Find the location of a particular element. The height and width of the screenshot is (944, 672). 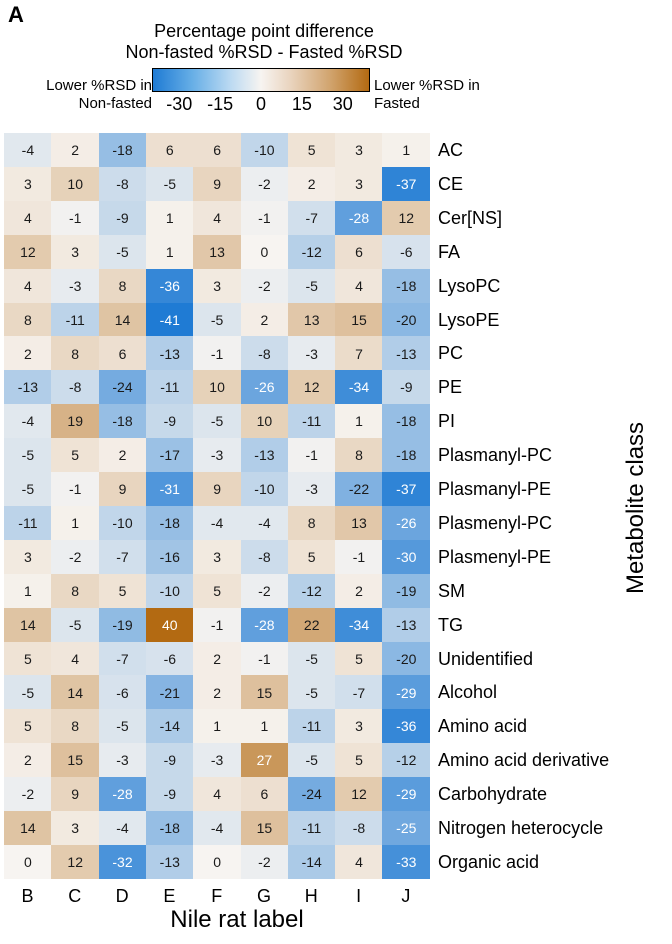

heatmap-cell: 15 is located at coordinates (359, 319).